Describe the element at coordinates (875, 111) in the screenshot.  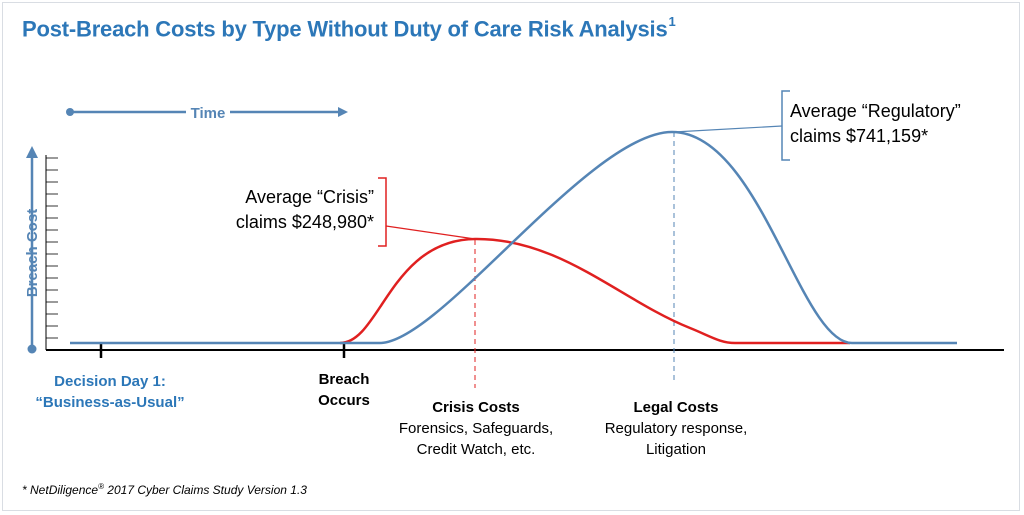
I see `regulatory-annotation-line1: Average “Regulatory”` at that location.